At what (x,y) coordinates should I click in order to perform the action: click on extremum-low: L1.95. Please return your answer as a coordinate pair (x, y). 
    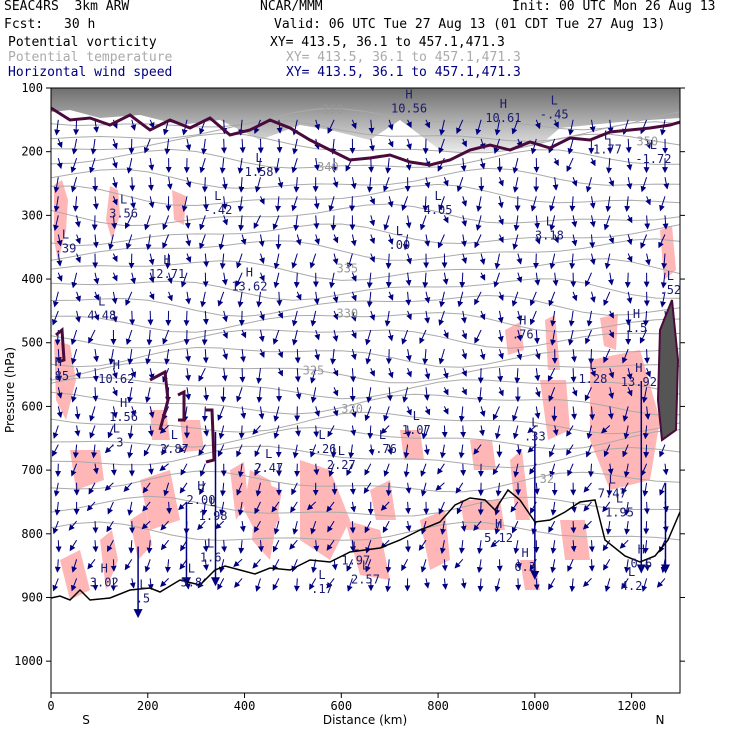
    Looking at the image, I should click on (619, 506).